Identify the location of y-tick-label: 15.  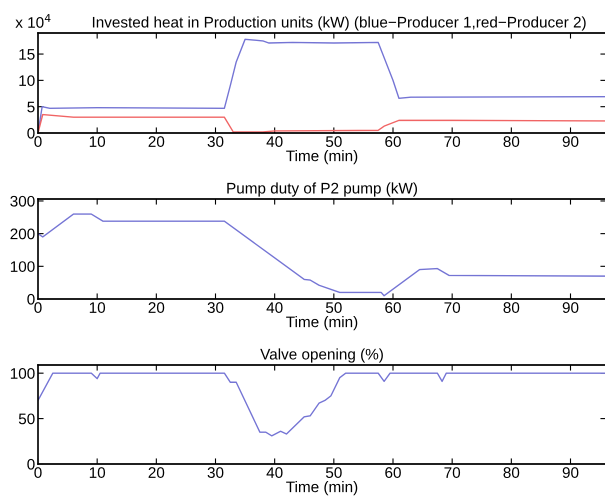
(27, 54).